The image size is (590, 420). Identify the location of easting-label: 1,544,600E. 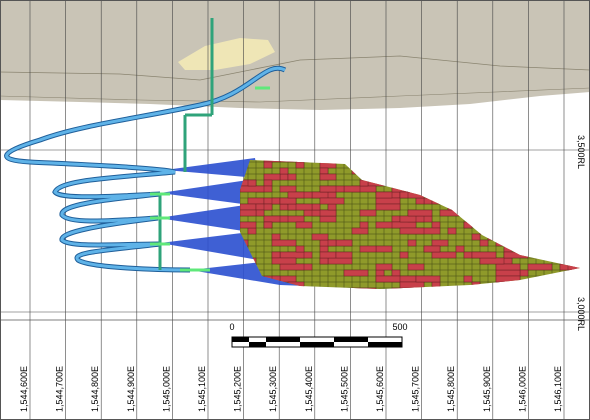
(24, 389).